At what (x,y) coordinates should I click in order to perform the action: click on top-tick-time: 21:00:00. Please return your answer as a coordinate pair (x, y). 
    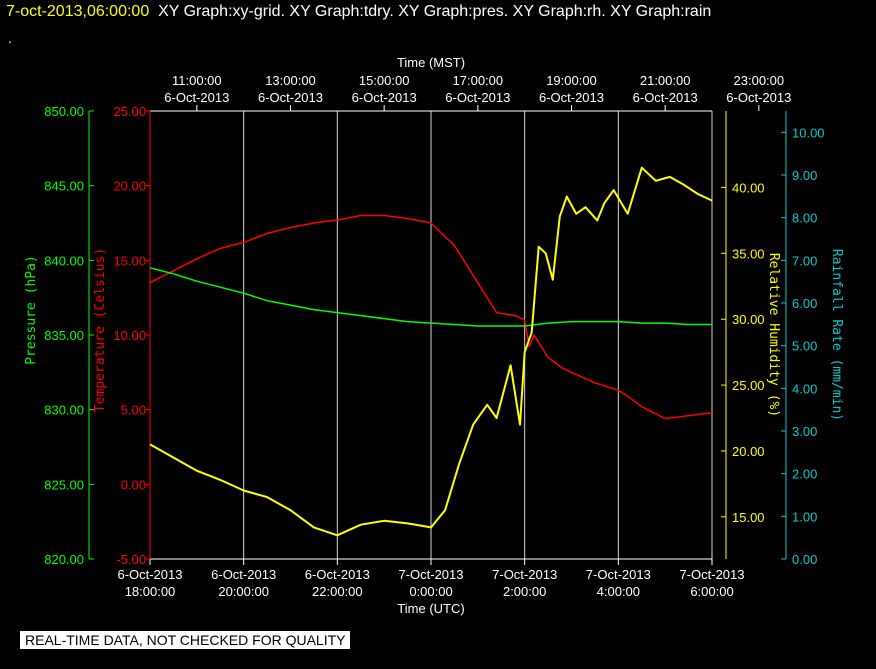
    Looking at the image, I should click on (665, 80).